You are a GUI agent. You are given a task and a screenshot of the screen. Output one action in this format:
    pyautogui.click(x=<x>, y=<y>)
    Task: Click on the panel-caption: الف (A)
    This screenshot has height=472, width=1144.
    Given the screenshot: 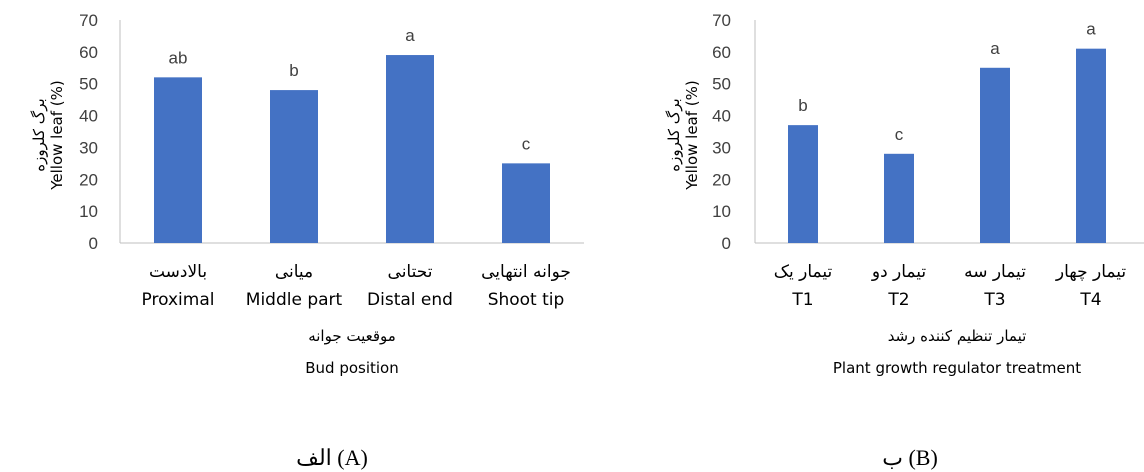 What is the action you would take?
    pyautogui.click(x=332, y=457)
    